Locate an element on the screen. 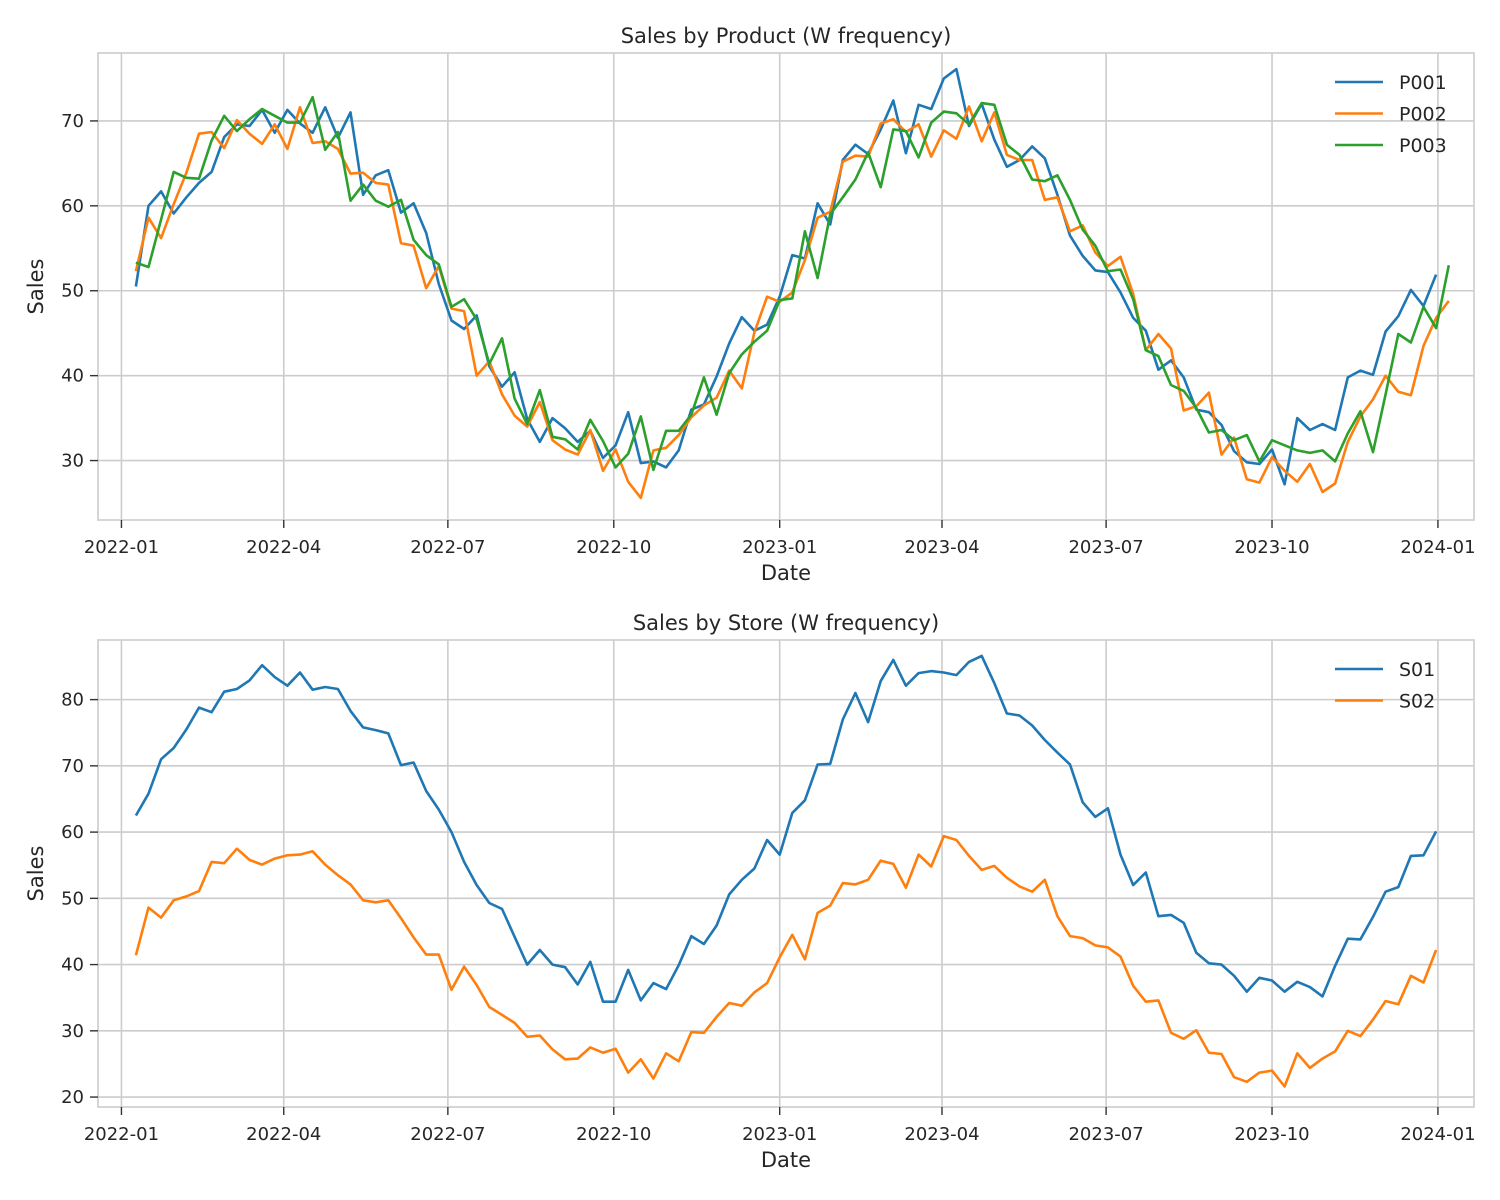  legend-label: P001 is located at coordinates (1423, 83).